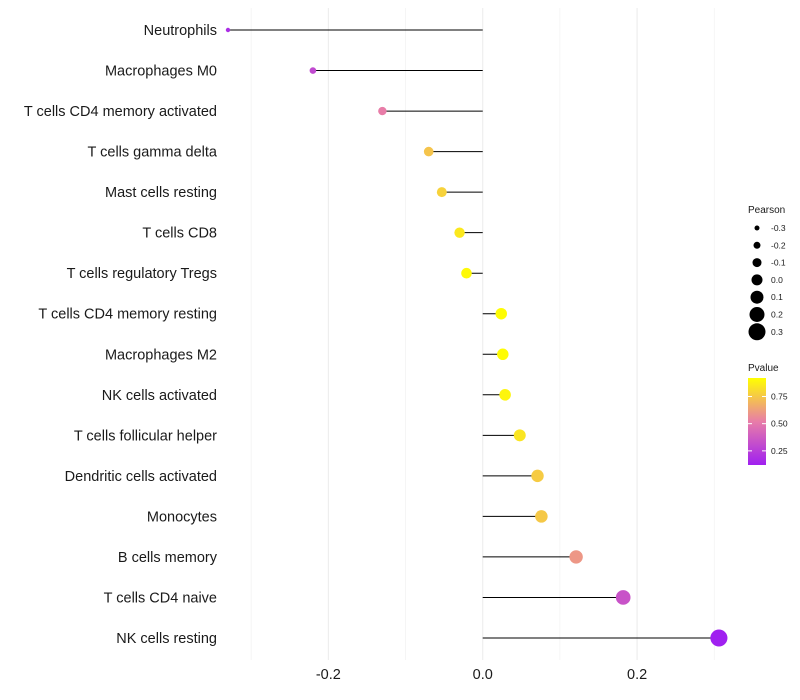 The height and width of the screenshot is (700, 800). What do you see at coordinates (778, 228) in the screenshot?
I see `size-legend-label: -0.3` at bounding box center [778, 228].